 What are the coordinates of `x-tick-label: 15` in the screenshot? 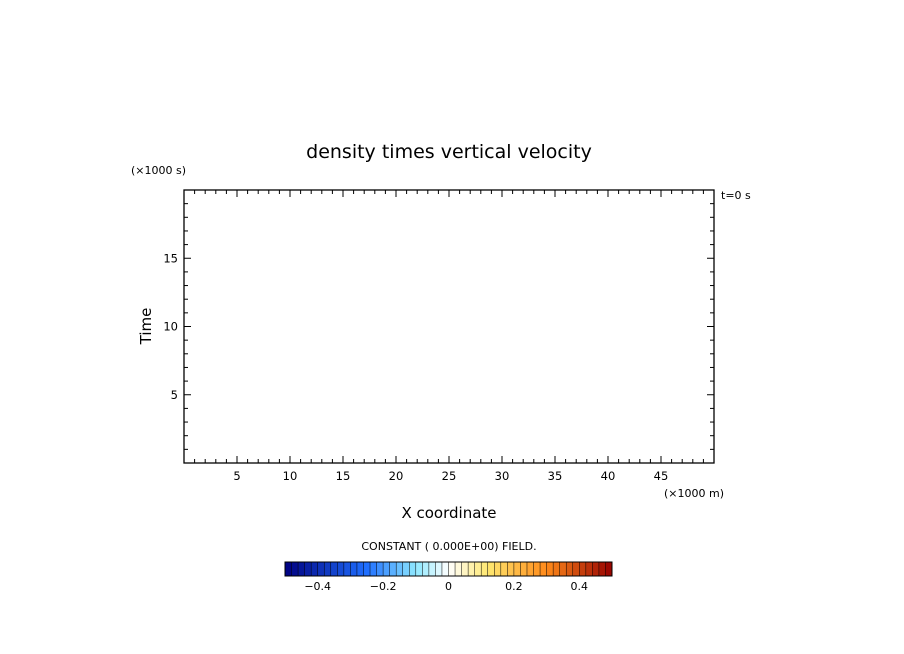 It's located at (343, 476).